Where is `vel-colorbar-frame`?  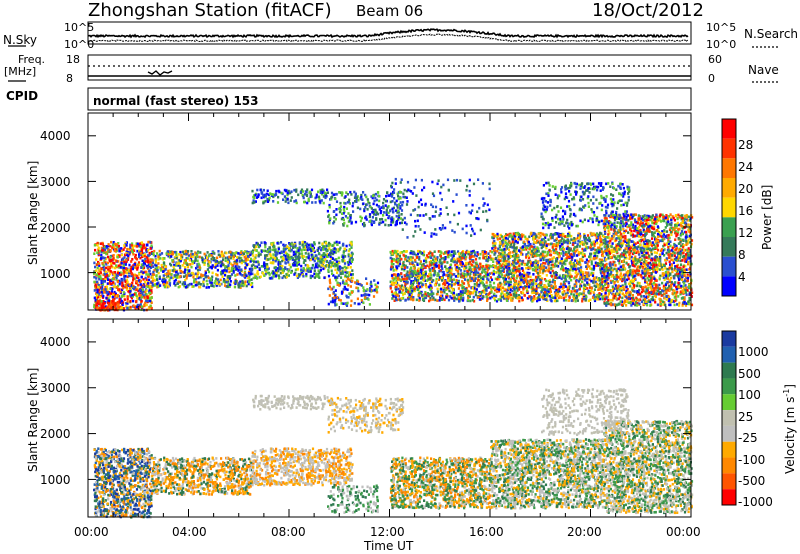
vel-colorbar-frame is located at coordinates (729, 418).